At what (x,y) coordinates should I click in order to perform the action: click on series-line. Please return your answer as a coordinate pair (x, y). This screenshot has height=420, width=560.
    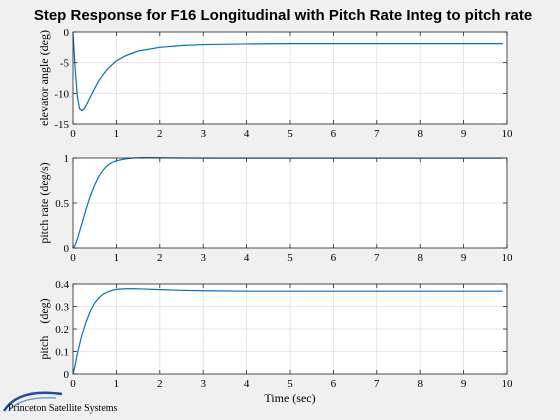
    Looking at the image, I should click on (287, 71).